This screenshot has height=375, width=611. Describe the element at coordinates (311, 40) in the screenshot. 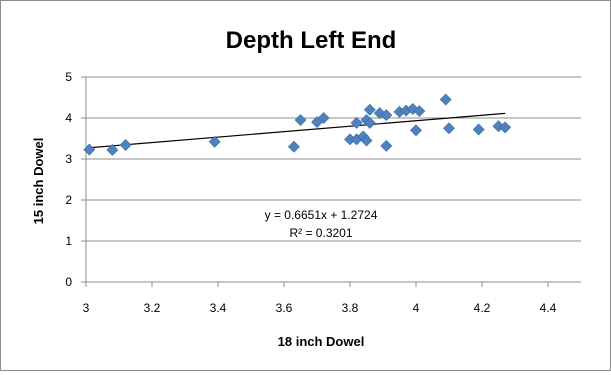

I see `chart-title: Depth Left End` at that location.